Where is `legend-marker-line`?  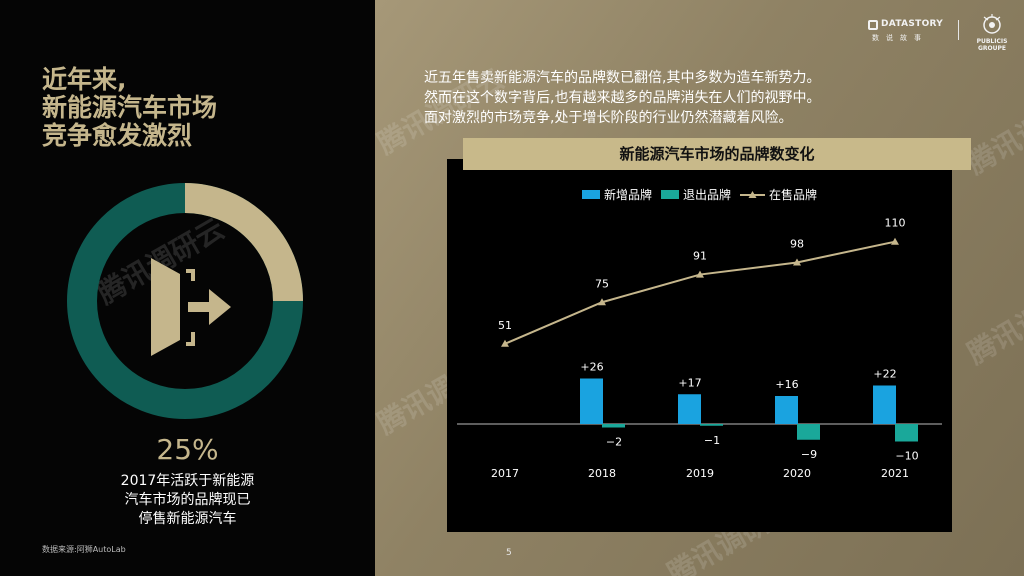 legend-marker-line is located at coordinates (752, 194).